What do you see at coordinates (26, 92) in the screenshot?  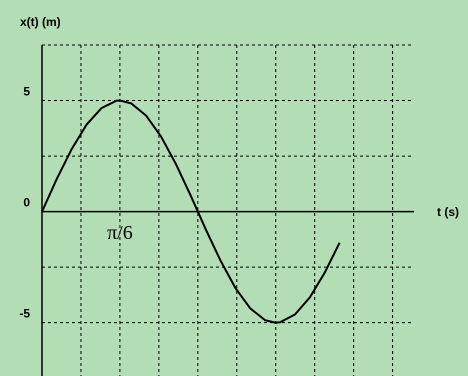 I see `y-tick-label: 5` at bounding box center [26, 92].